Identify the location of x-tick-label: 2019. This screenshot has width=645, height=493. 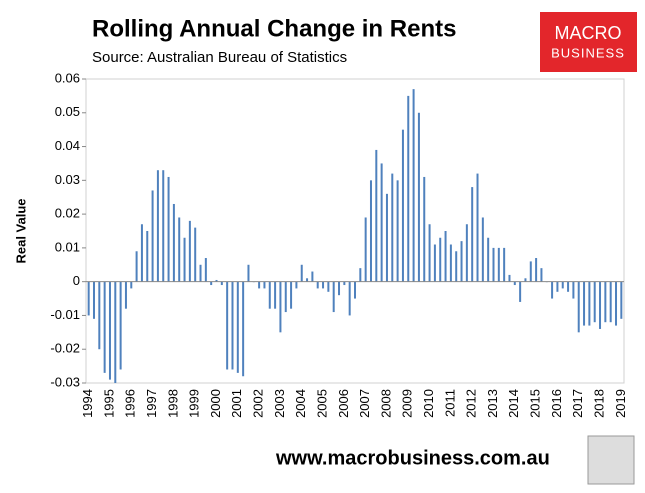
(620, 403).